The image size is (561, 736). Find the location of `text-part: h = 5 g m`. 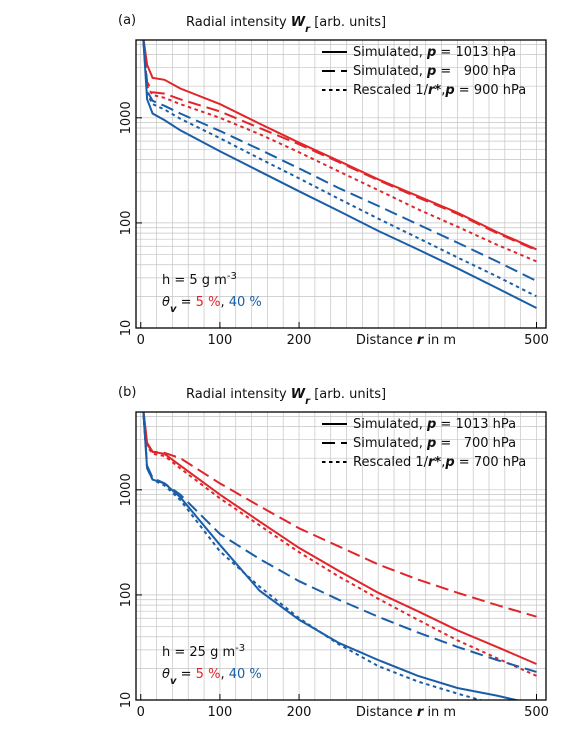

text-part: h = 5 g m is located at coordinates (194, 280).